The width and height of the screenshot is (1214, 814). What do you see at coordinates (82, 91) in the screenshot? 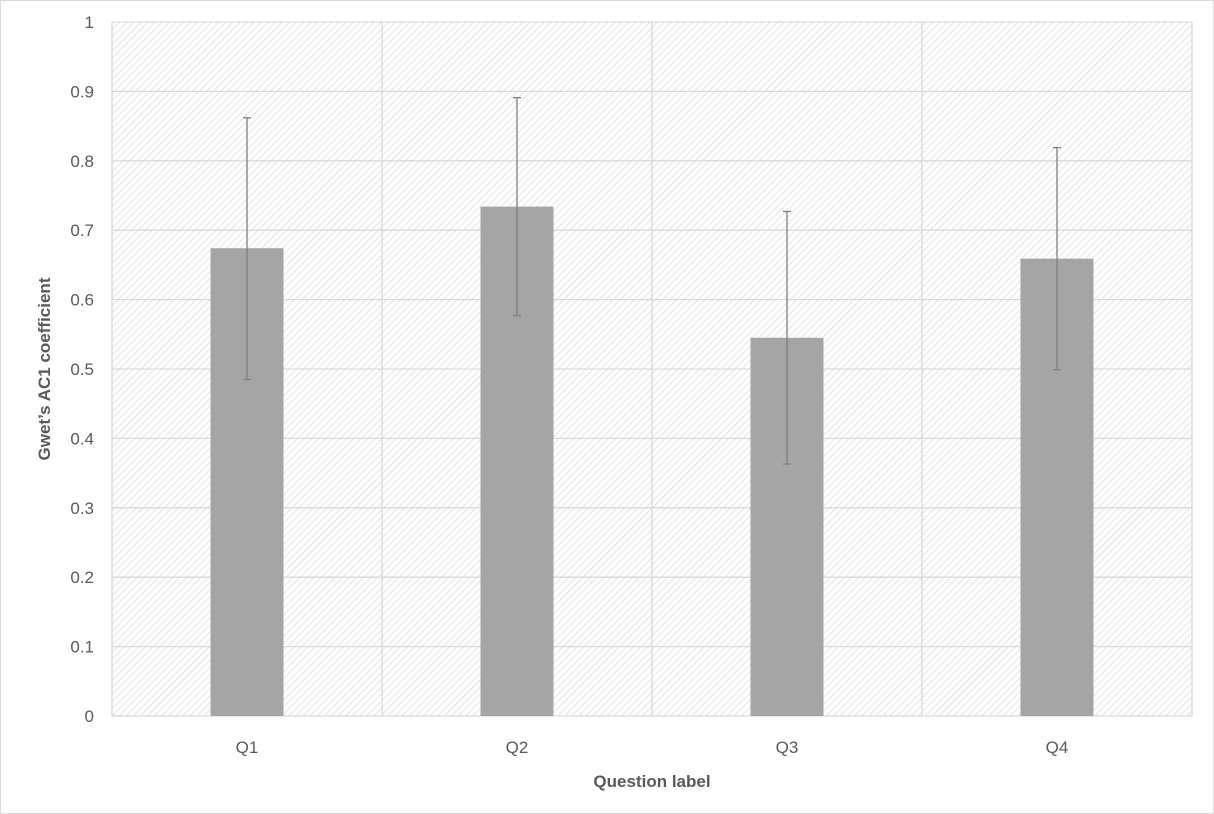
I see `y-tick-label: 0.9` at bounding box center [82, 91].